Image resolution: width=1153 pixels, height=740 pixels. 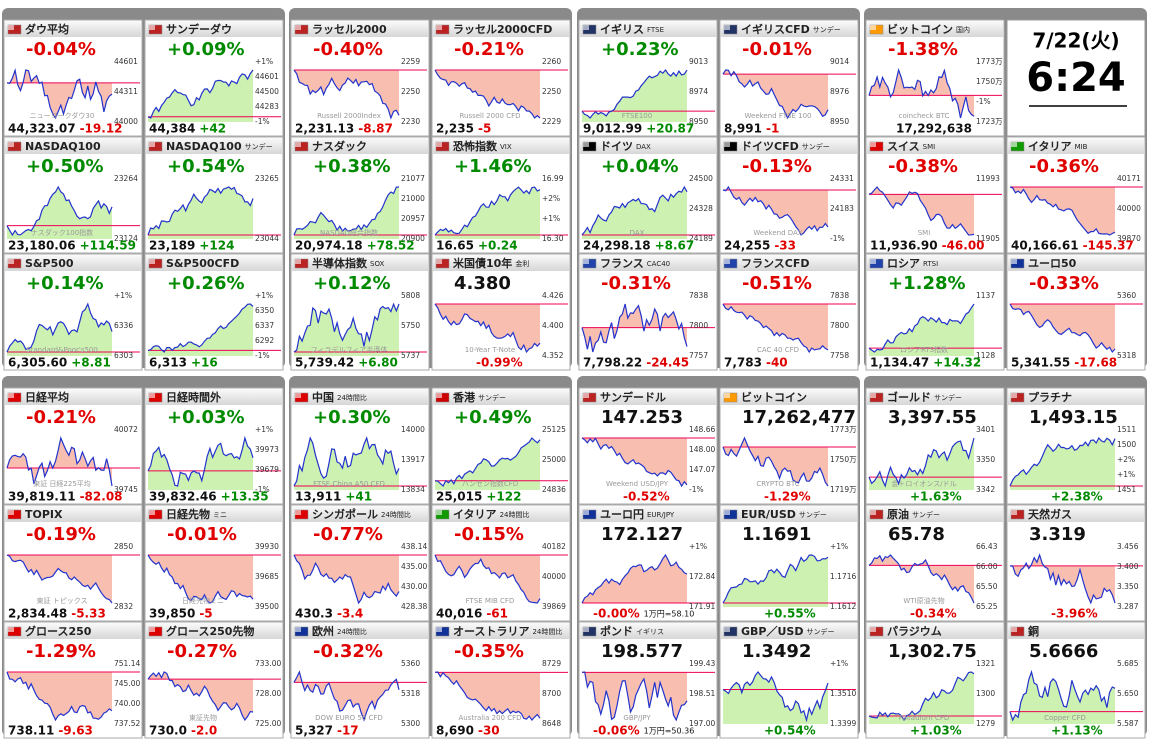 What do you see at coordinates (963, 246) in the screenshot?
I see `change: -46.00` at bounding box center [963, 246].